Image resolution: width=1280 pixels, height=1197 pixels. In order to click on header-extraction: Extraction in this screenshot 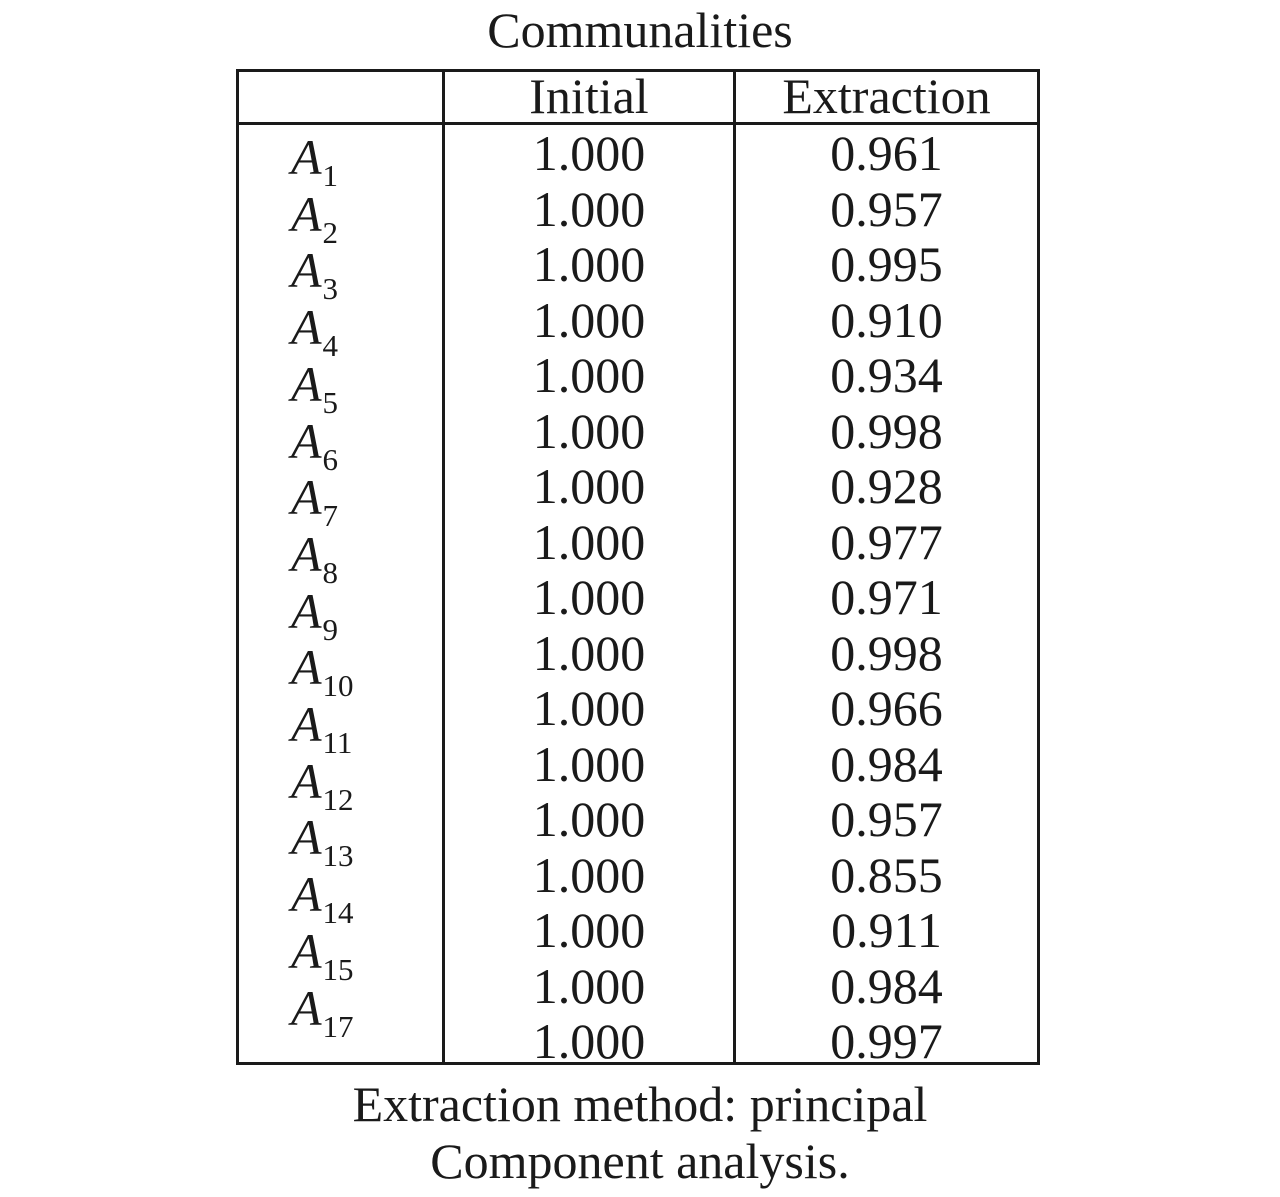, I will do `click(886, 96)`.